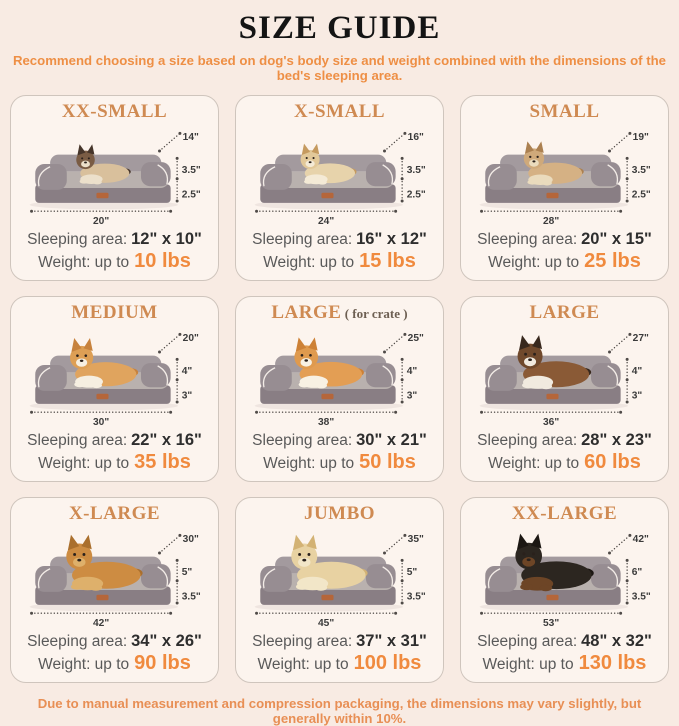  I want to click on weight-line: Weight: up to 90 lbs, so click(114, 663).